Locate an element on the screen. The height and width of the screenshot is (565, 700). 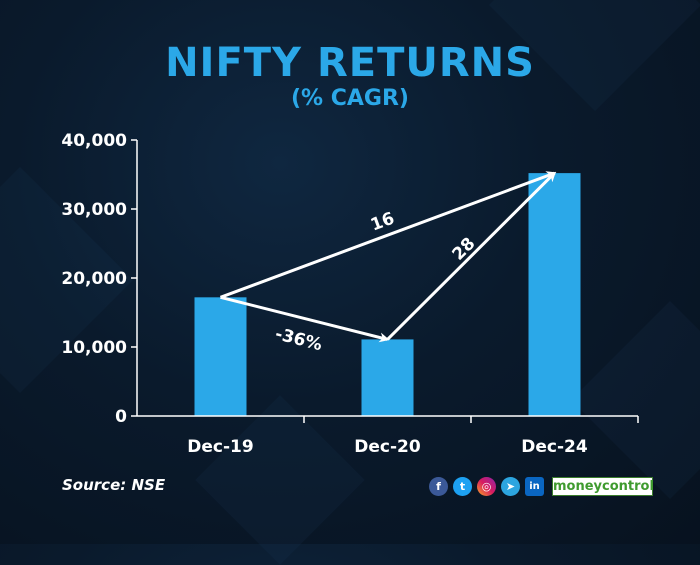
source-note: Source: NSE is located at coordinates (114, 485).